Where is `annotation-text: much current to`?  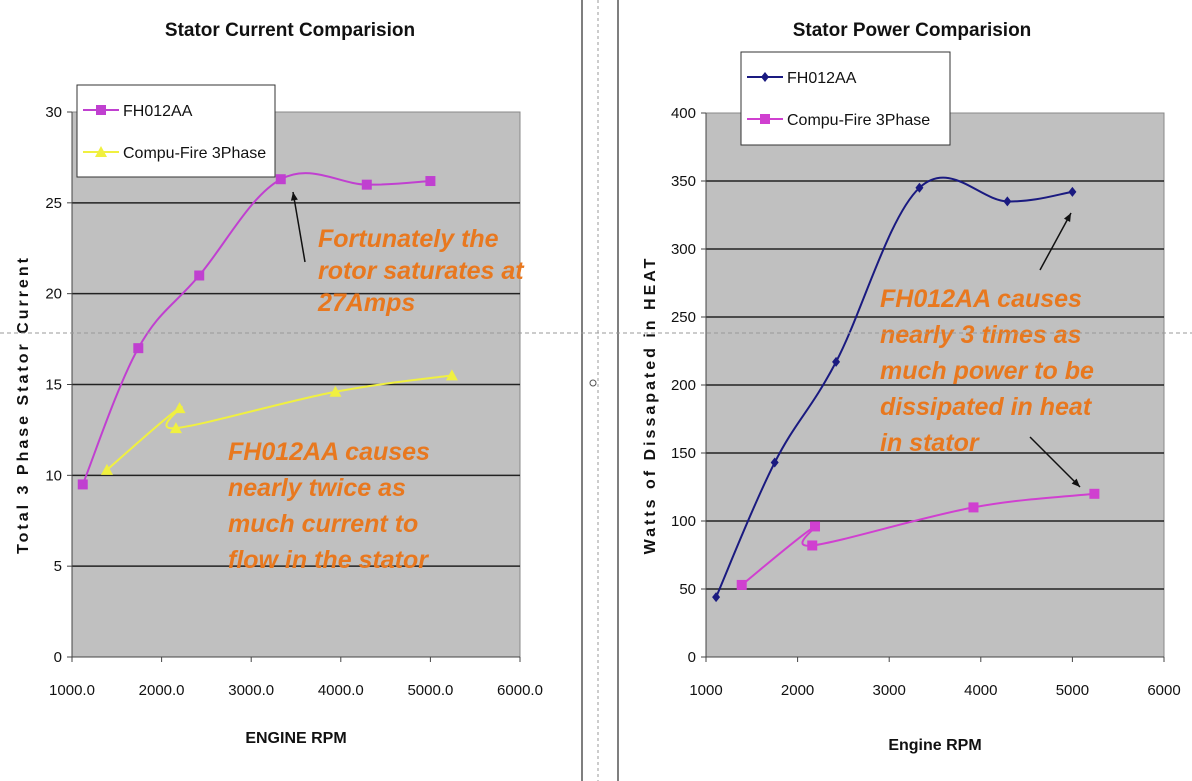 annotation-text: much current to is located at coordinates (323, 524).